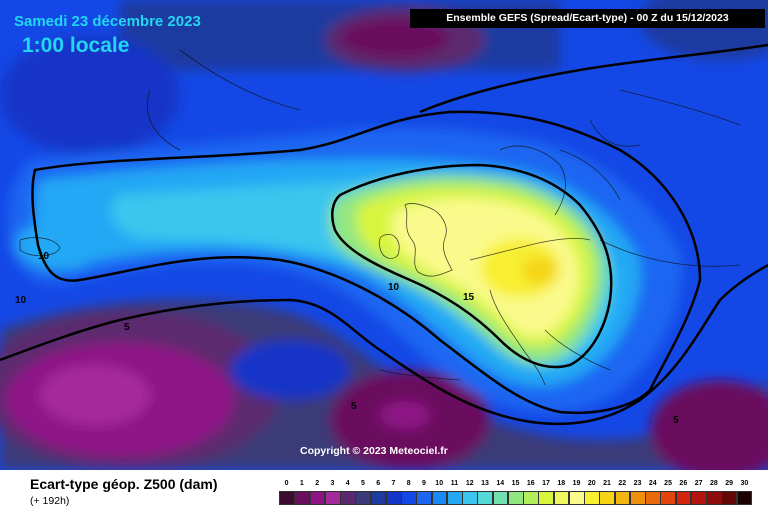 This screenshot has height=512, width=768. What do you see at coordinates (405, 415) in the screenshot?
I see `field-s-core` at bounding box center [405, 415].